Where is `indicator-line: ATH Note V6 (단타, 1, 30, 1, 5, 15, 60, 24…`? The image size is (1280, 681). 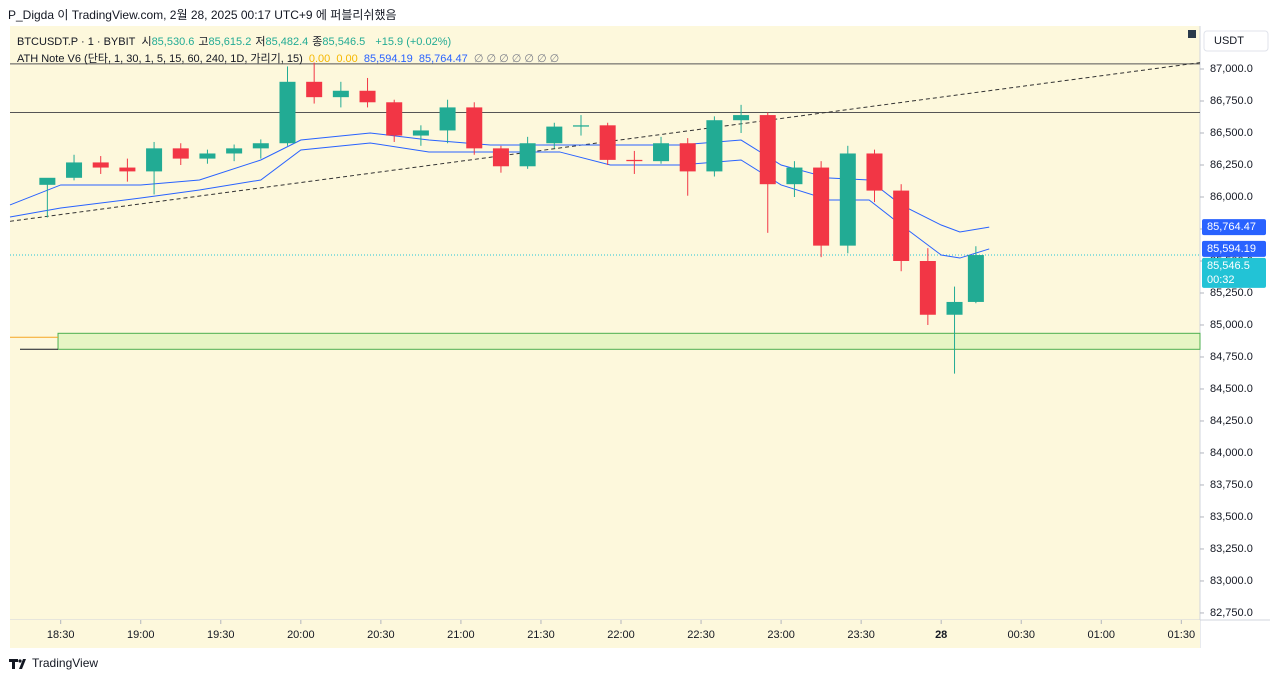
indicator-line: ATH Note V6 (단타, 1, 30, 1, 5, 15, 60, 24… is located at coordinates (289, 58).